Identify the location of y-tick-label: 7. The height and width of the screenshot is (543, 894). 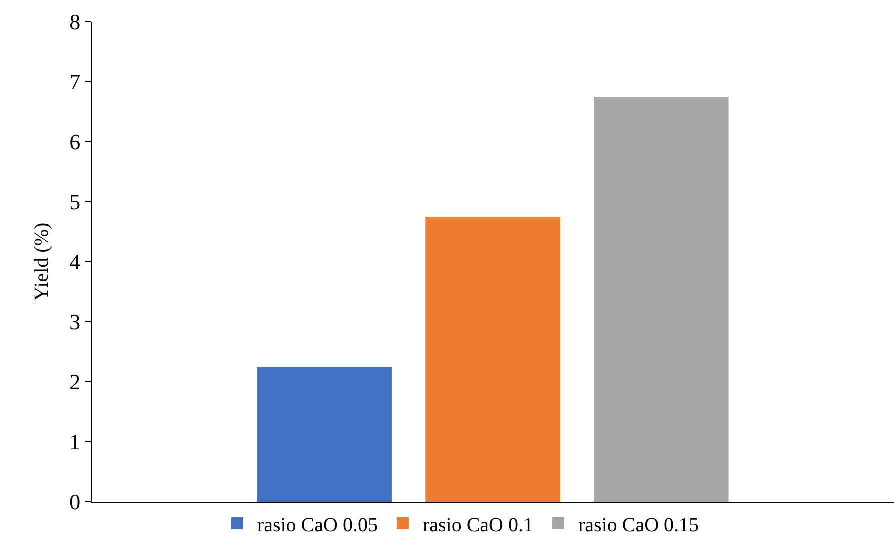
(75, 82).